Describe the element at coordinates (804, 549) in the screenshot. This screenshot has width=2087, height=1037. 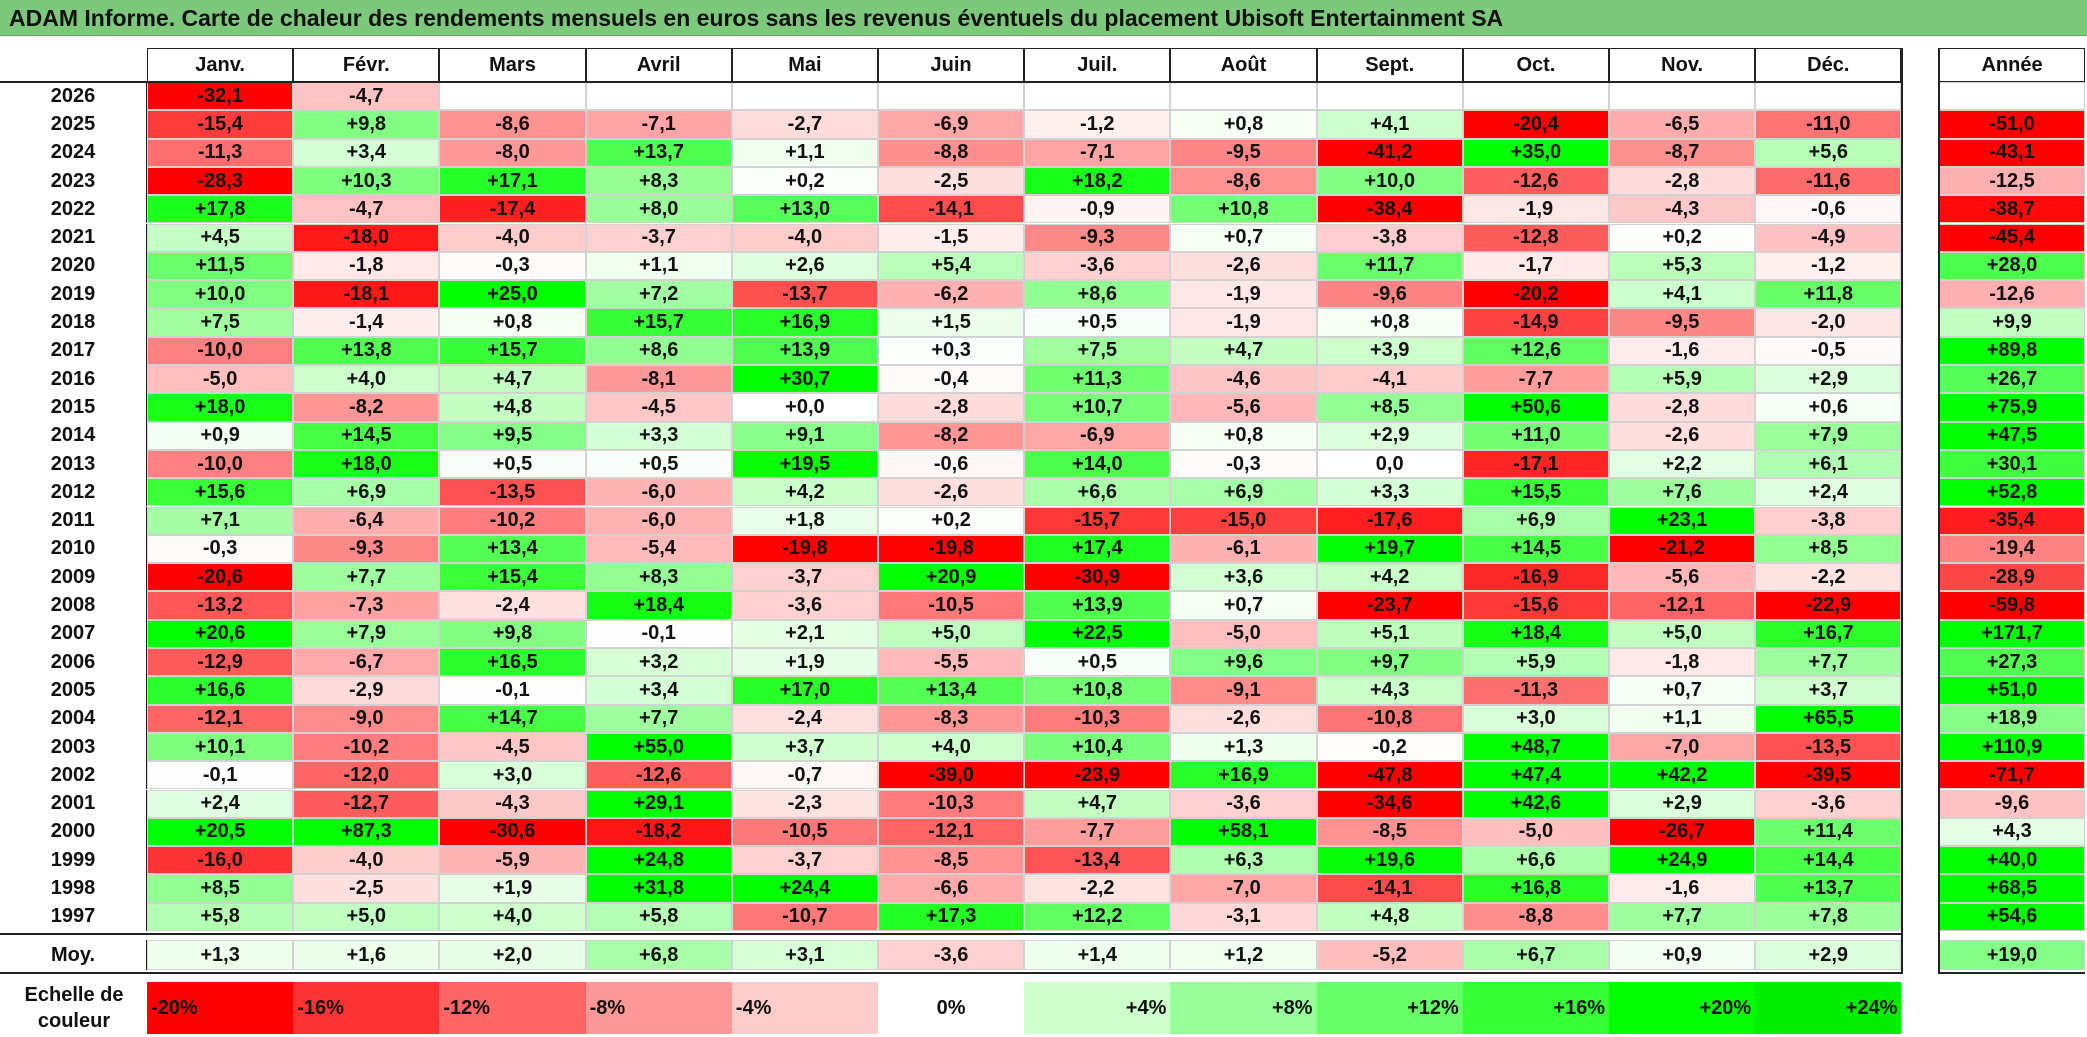
I see `heatmap-cell: -19,8` at that location.